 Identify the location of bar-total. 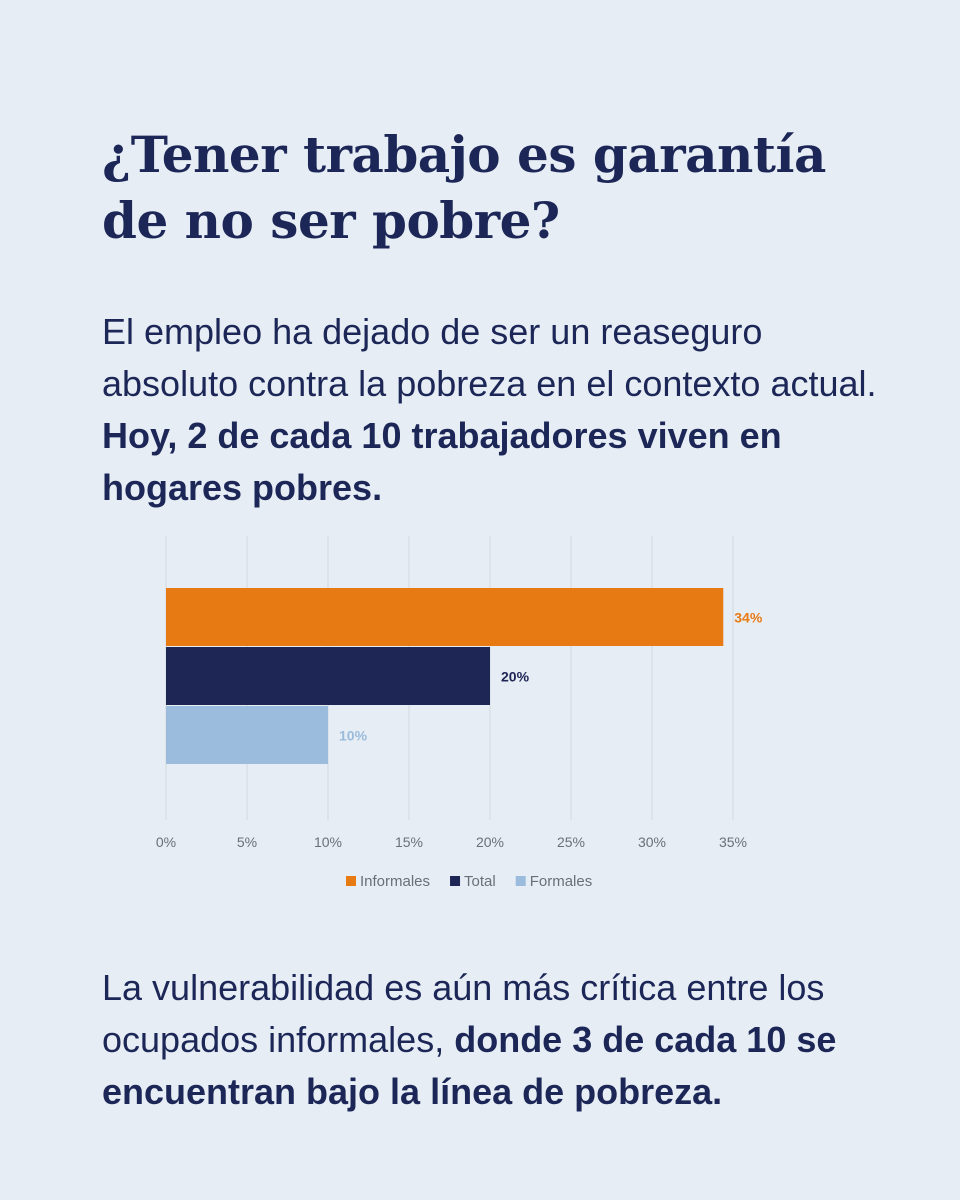
(328, 676).